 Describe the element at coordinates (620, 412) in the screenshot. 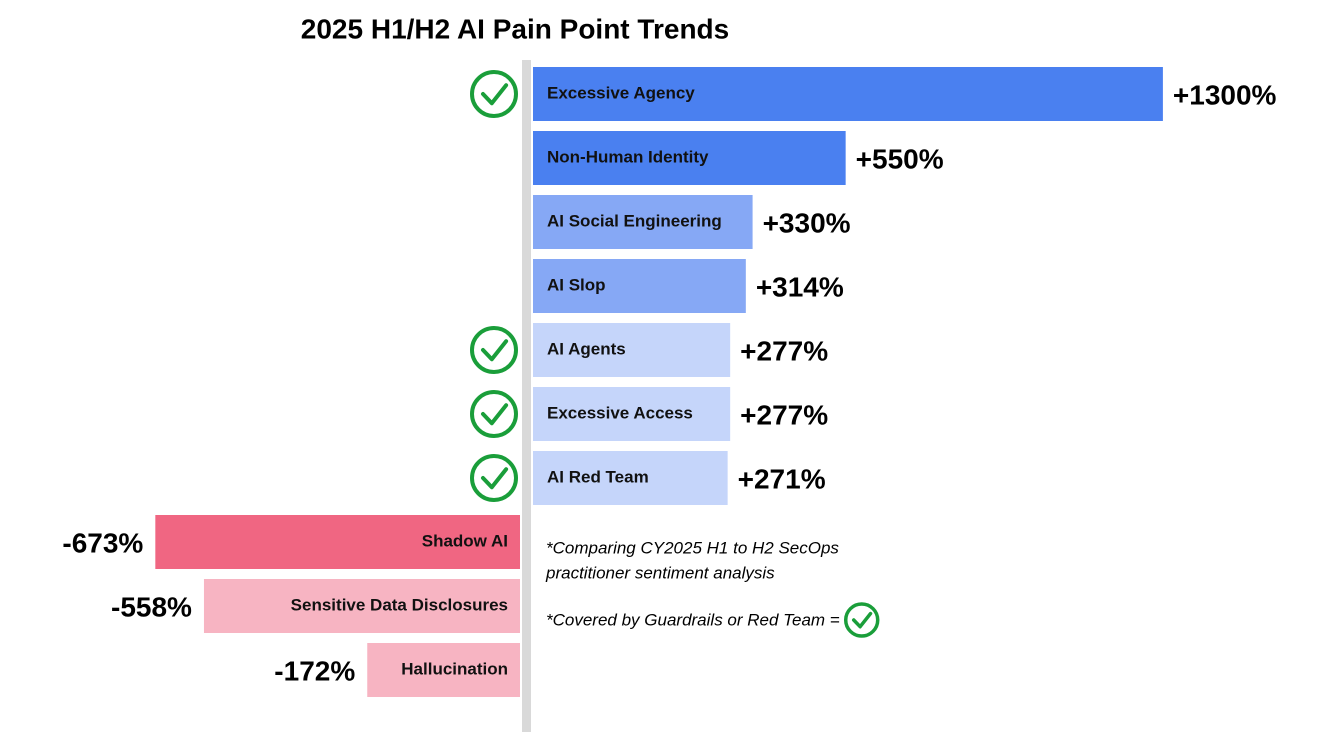

I see `bar-label: Excessive Access` at that location.